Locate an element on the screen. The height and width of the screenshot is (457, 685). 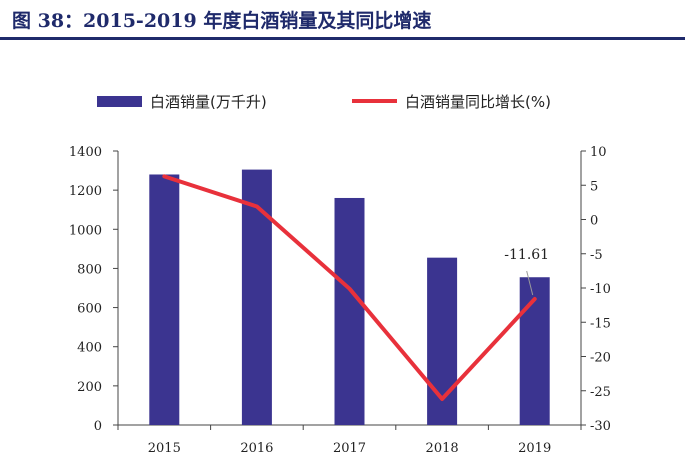
title-rule is located at coordinates (342, 38).